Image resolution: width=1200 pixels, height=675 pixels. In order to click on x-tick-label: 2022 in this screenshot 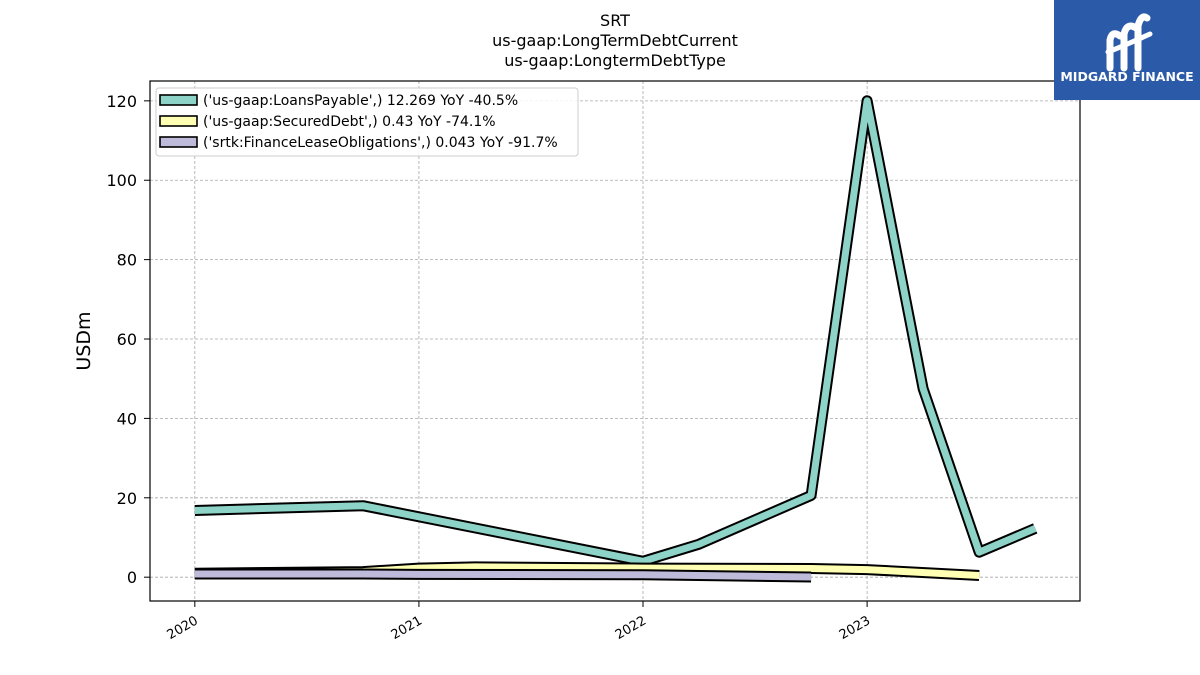, I will do `click(631, 628)`.